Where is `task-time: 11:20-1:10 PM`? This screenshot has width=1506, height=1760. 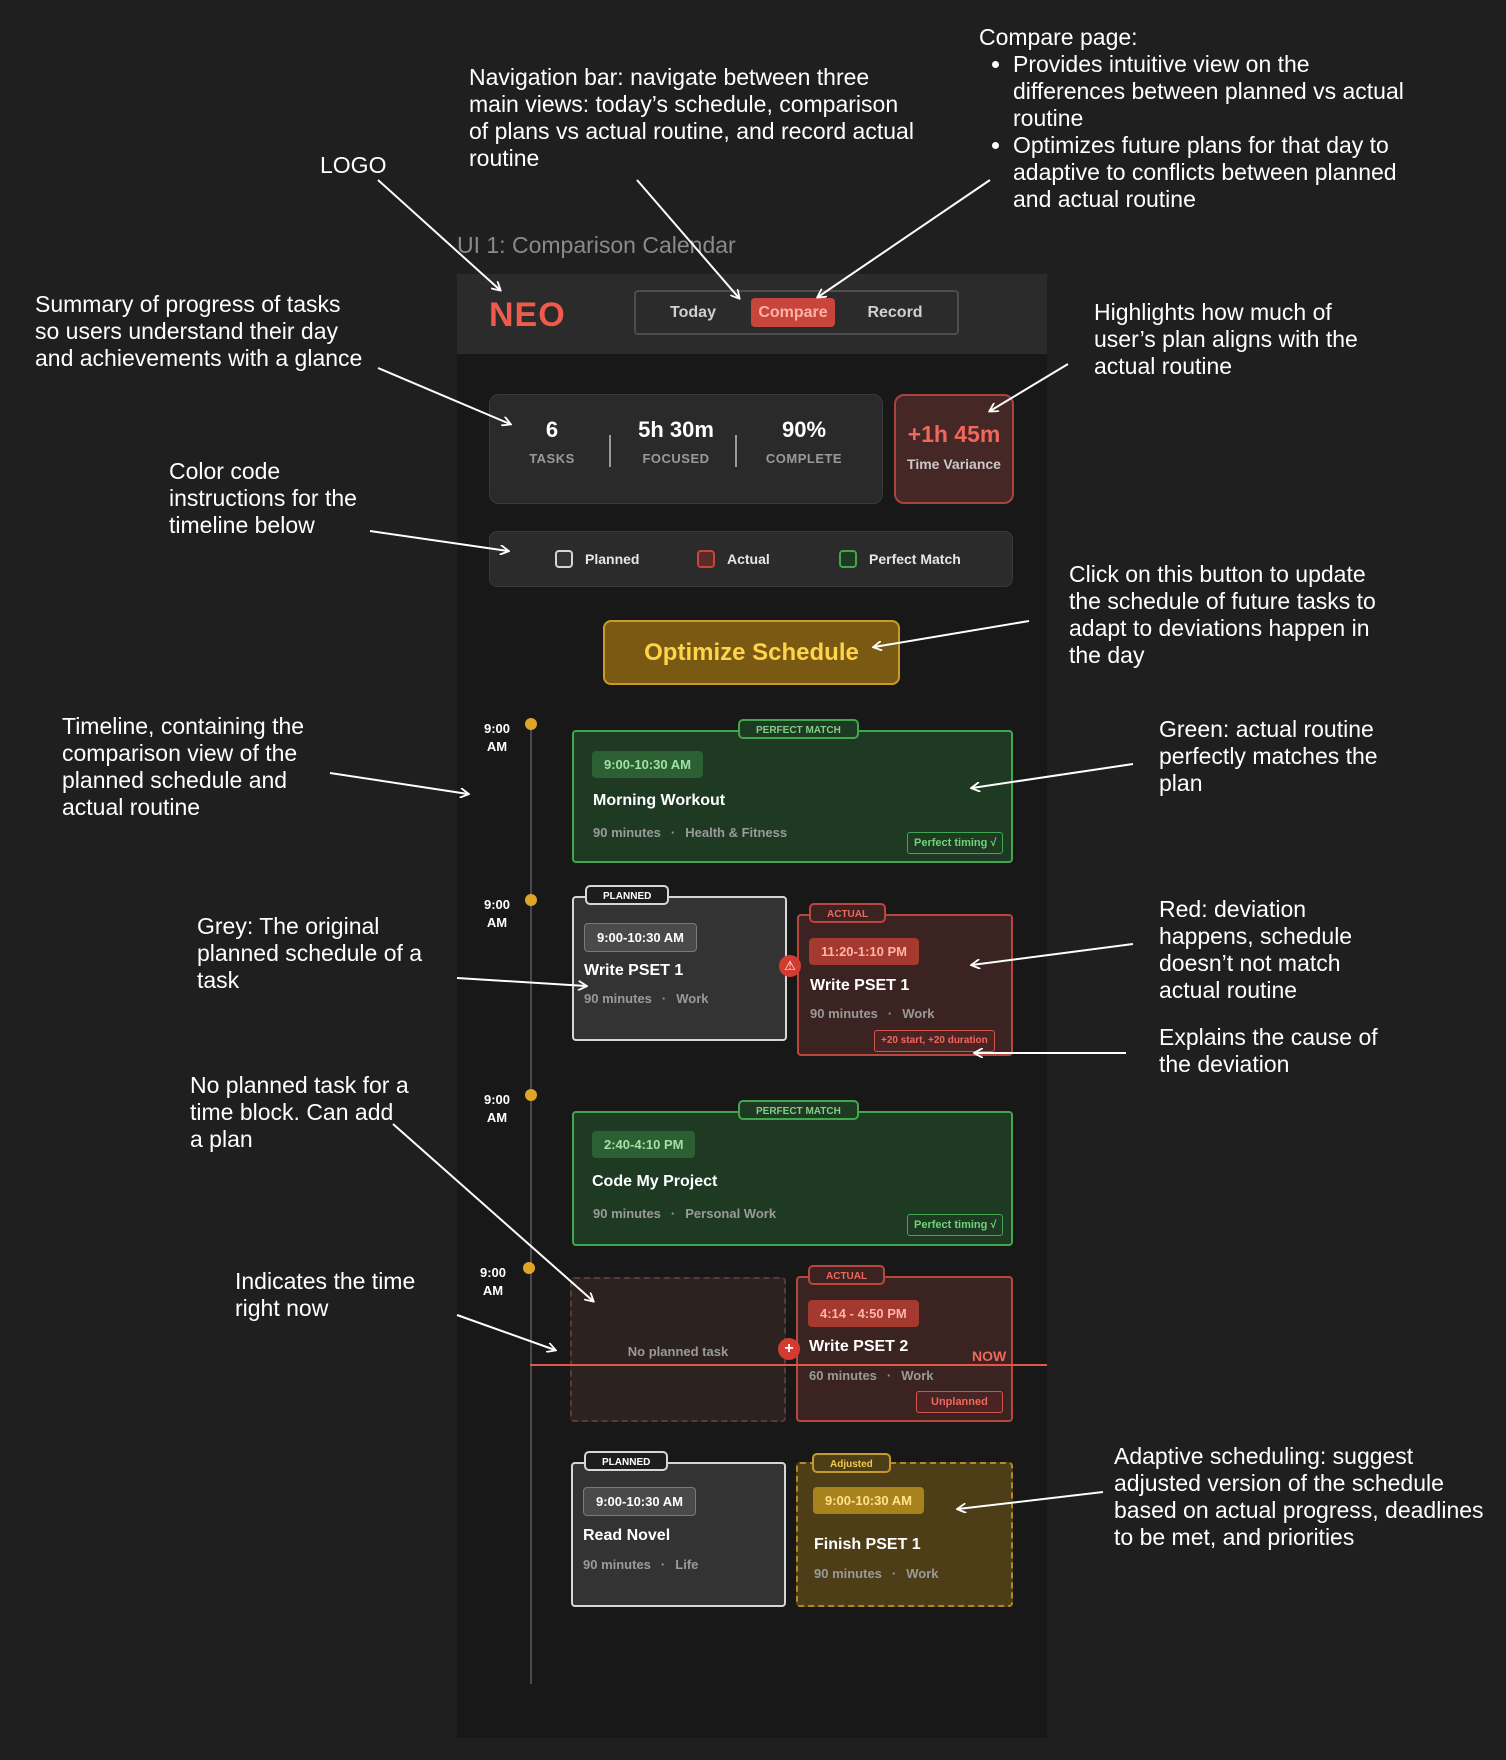
task-time: 11:20-1:10 PM is located at coordinates (864, 951).